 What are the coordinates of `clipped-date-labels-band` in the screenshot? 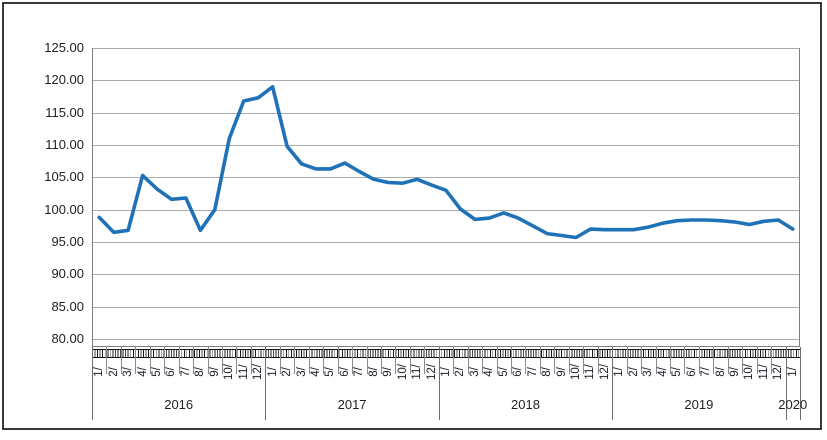 It's located at (446, 353).